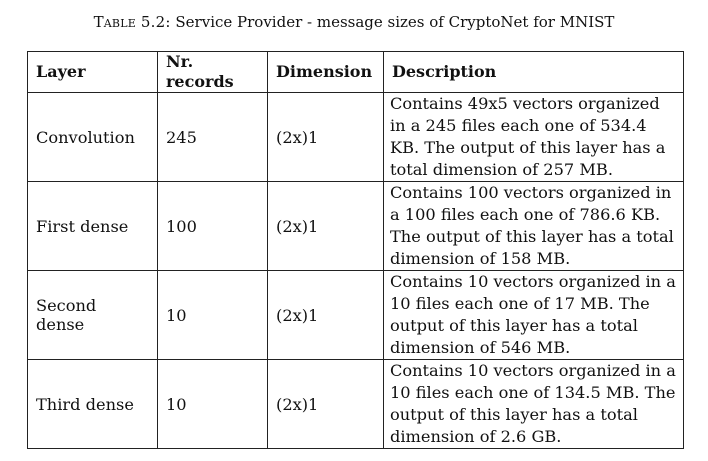  I want to click on caption-label: Table 5.2:, so click(132, 22).